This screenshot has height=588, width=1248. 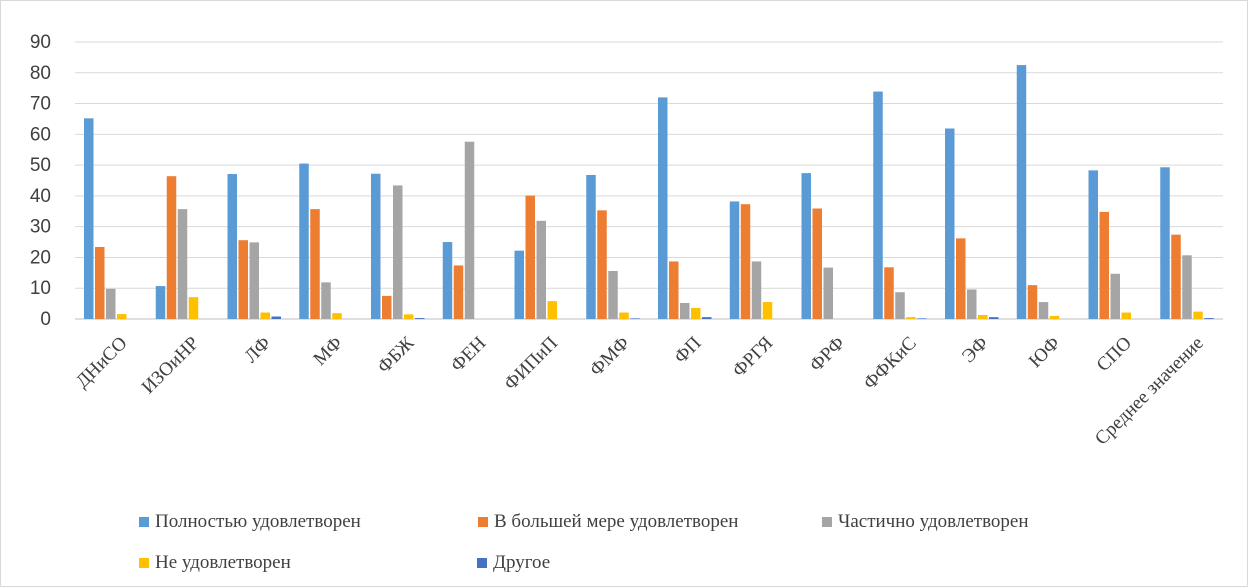 I want to click on x-tick-label: ЭФ, so click(x=975, y=350).